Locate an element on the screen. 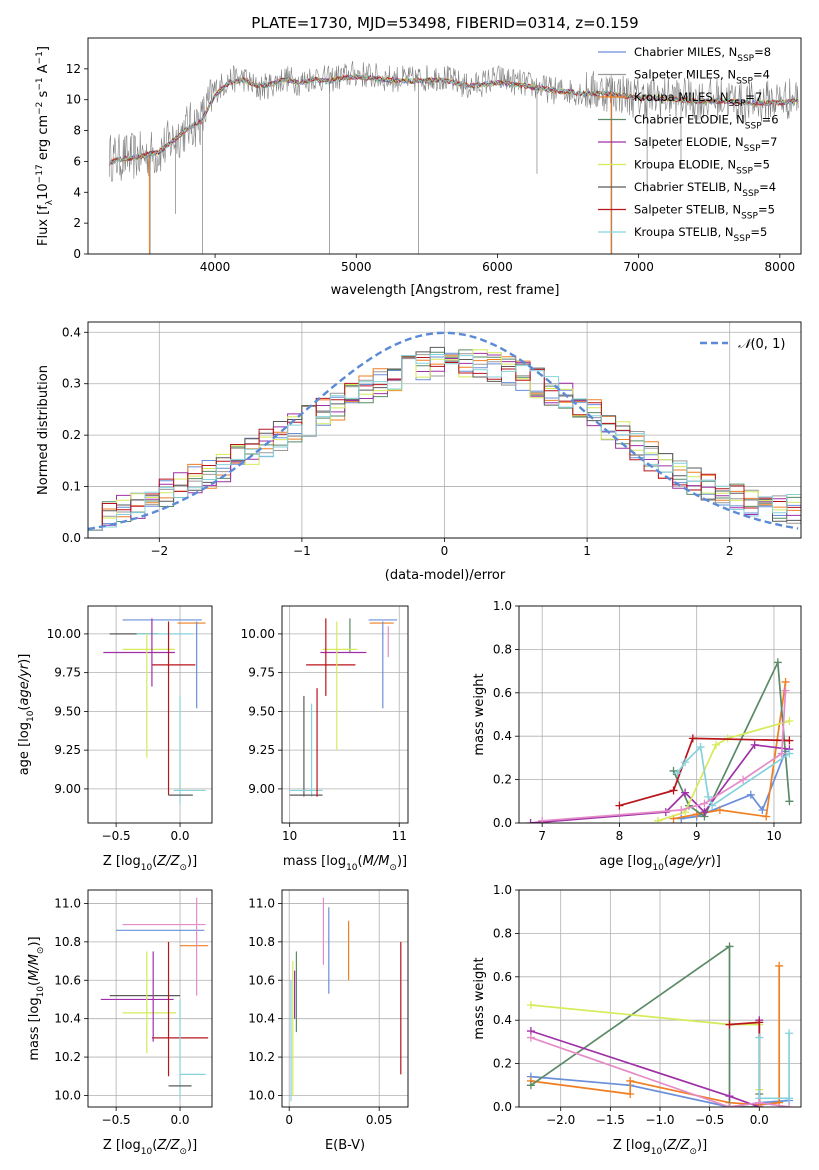  label-part: Normed distribution is located at coordinates (43, 430).